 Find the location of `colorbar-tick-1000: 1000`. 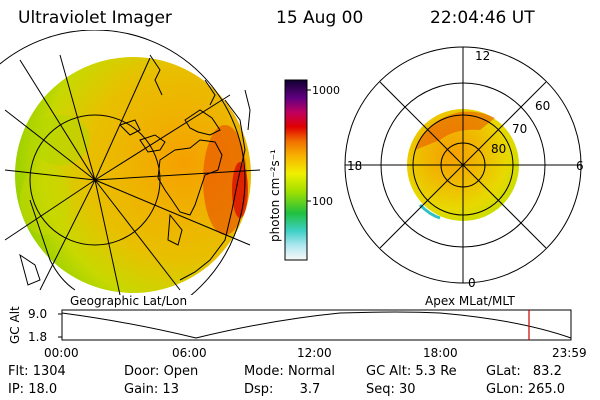

colorbar-tick-1000: 1000 is located at coordinates (326, 90).